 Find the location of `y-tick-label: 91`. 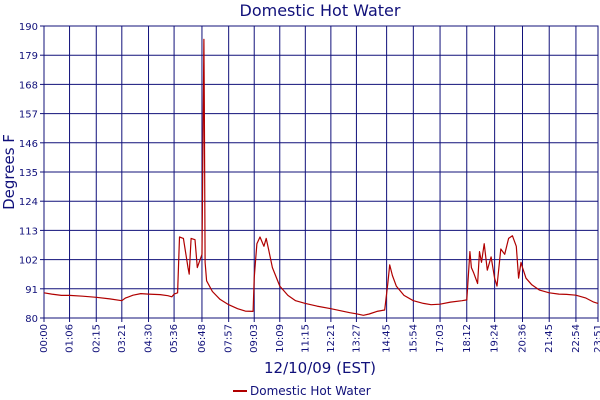

y-tick-label: 91 is located at coordinates (31, 290).